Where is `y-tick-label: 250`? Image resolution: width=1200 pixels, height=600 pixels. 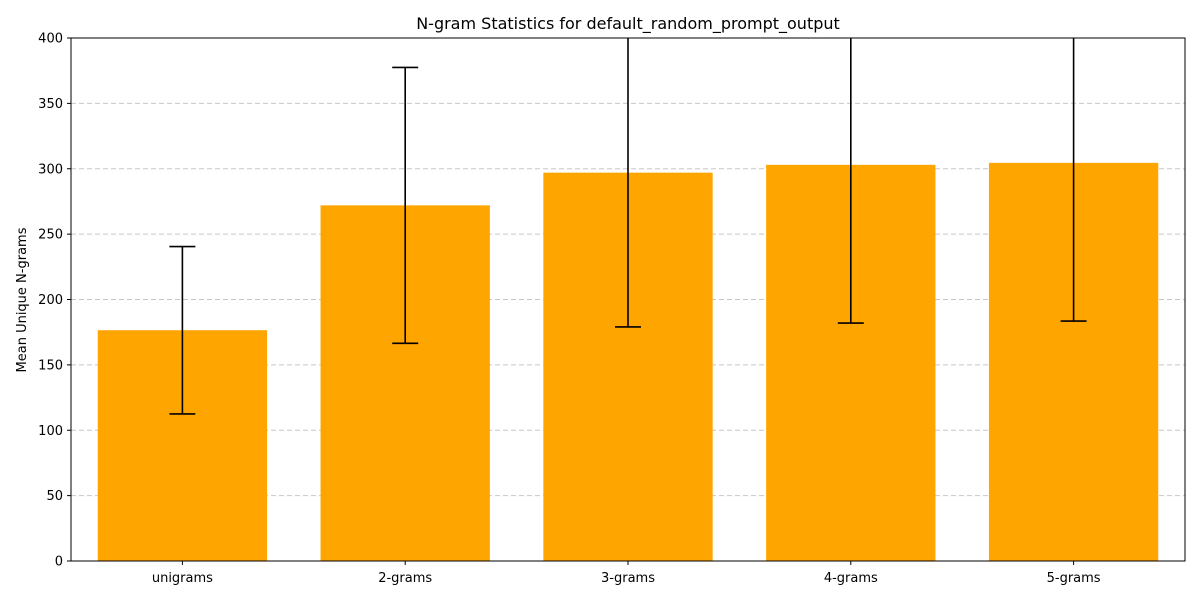
y-tick-label: 250 is located at coordinates (50, 235).